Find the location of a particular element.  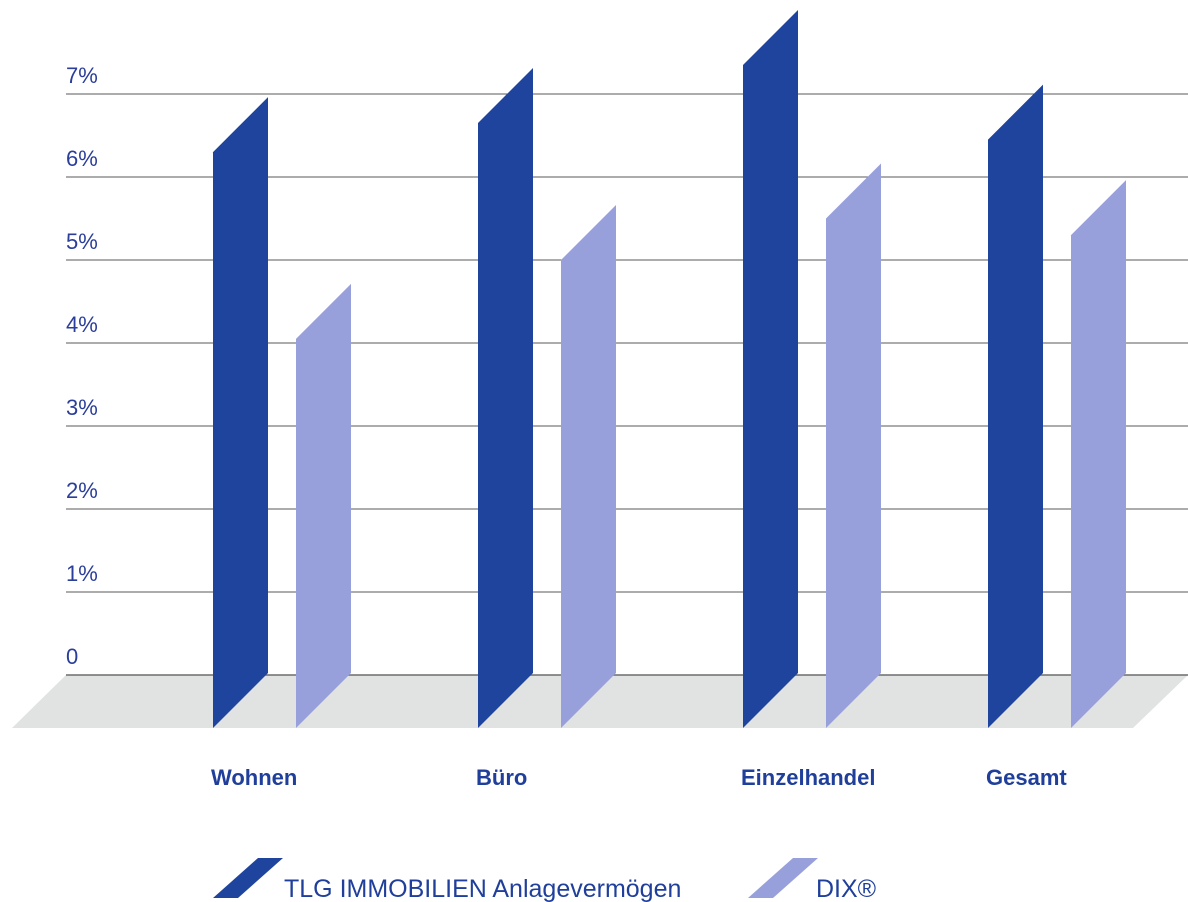

y-tick-label: 3% is located at coordinates (82, 407).